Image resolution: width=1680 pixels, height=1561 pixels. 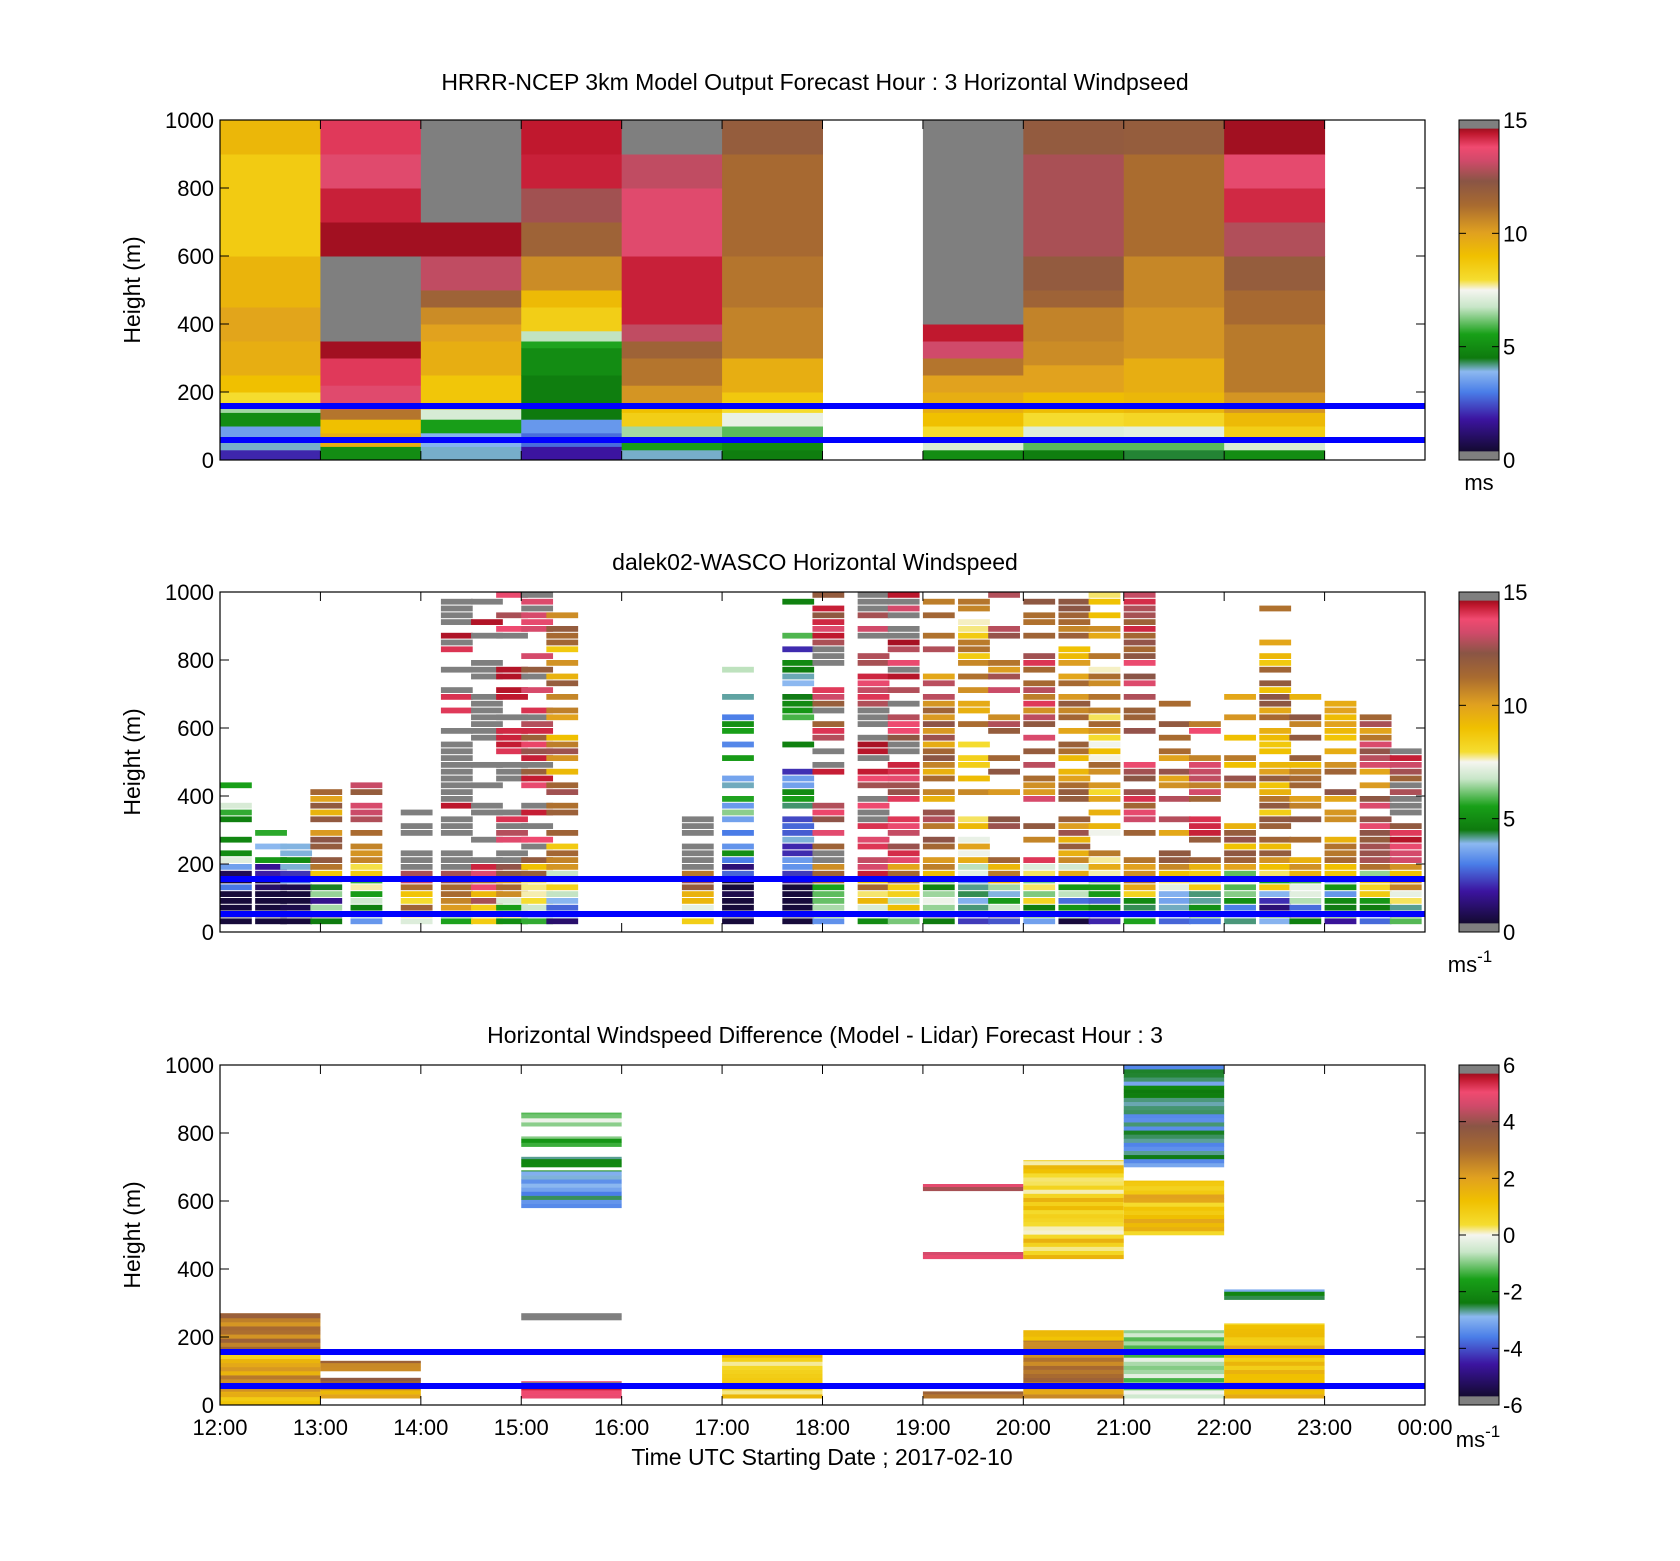 What do you see at coordinates (208, 1405) in the screenshot?
I see `y-tick-label: 0` at bounding box center [208, 1405].